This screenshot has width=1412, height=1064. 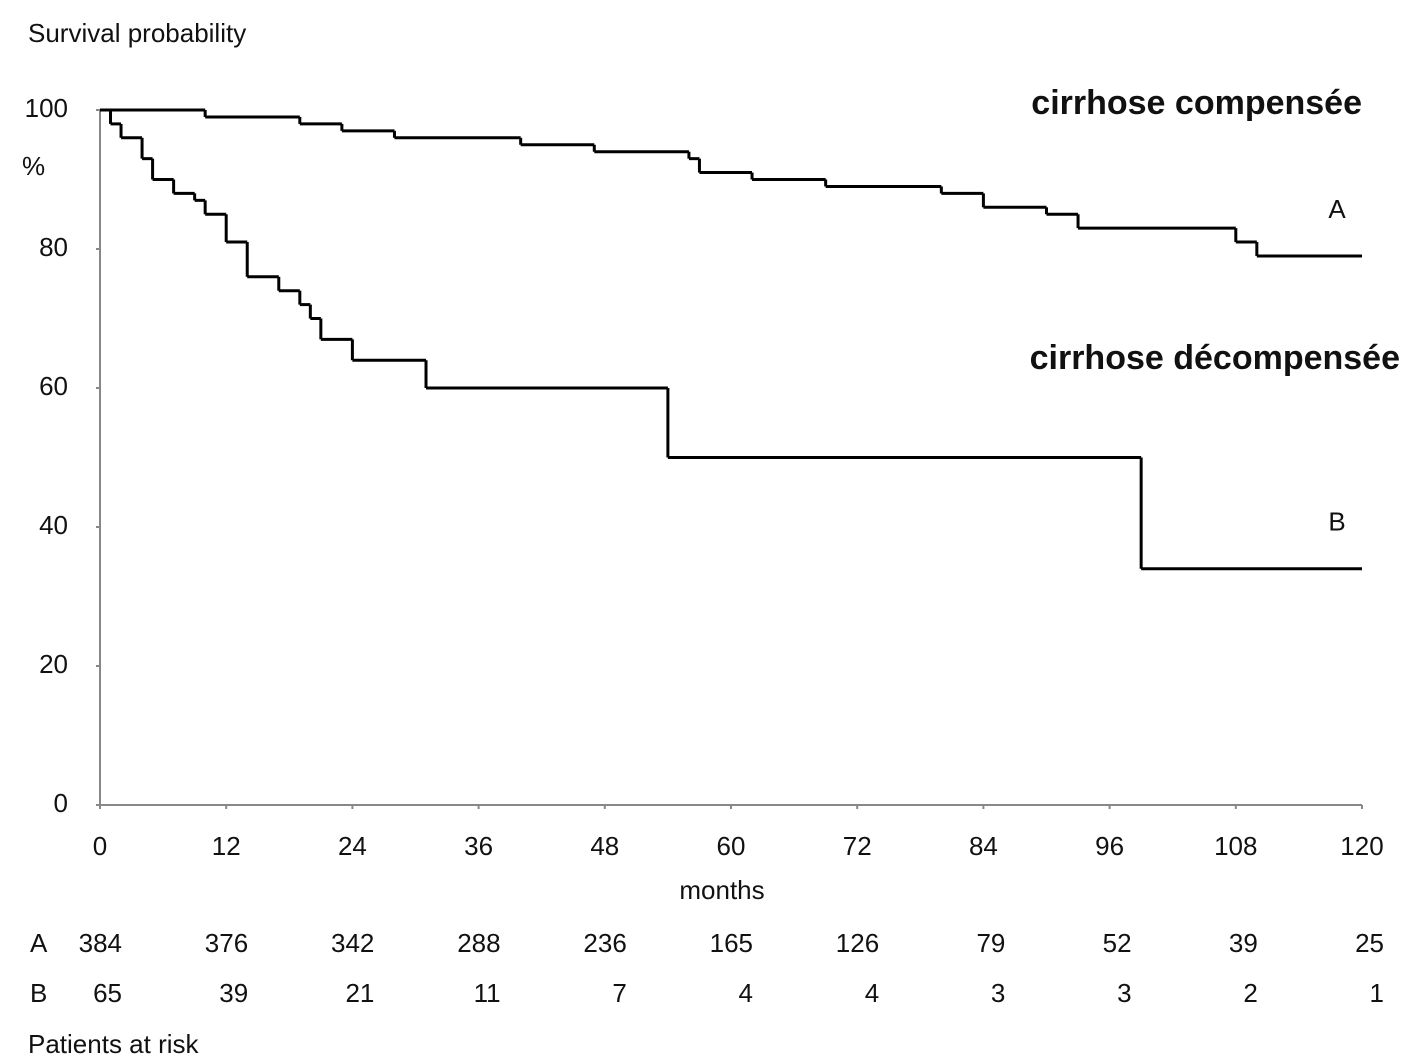 What do you see at coordinates (352, 943) in the screenshot?
I see `risk-value: 342` at bounding box center [352, 943].